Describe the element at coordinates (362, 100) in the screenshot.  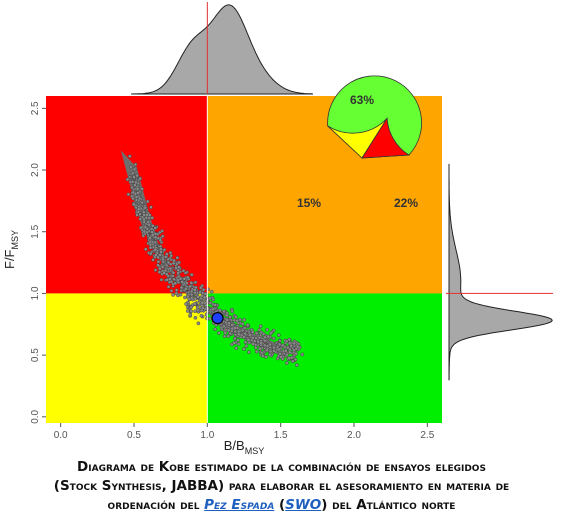
I see `pie-label: 63%` at that location.